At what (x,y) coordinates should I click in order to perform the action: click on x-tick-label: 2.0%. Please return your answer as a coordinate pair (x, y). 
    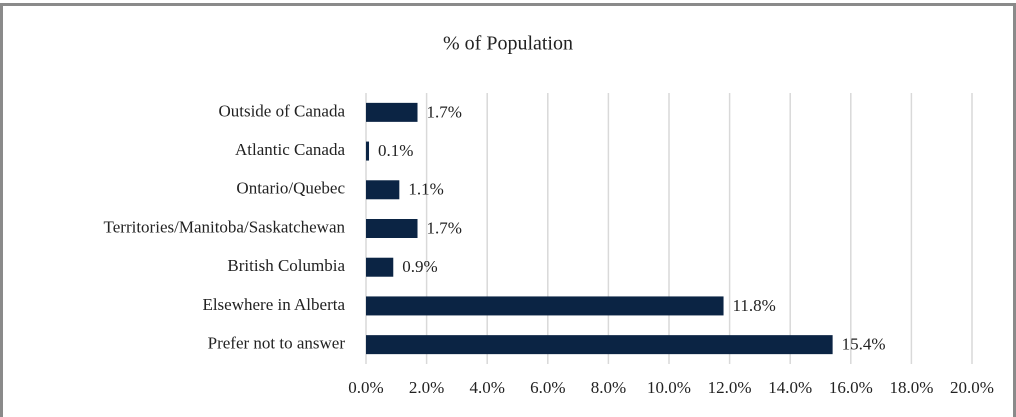
    Looking at the image, I should click on (426, 387).